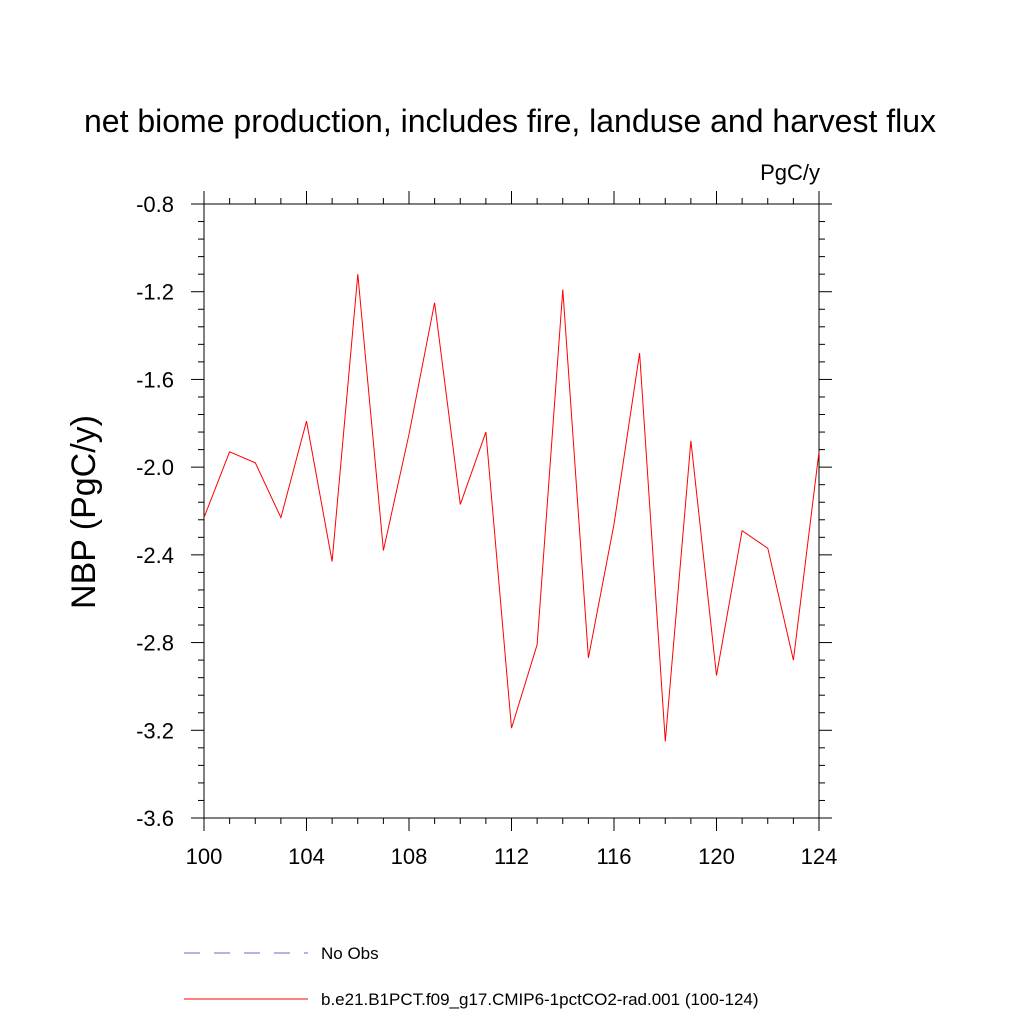  What do you see at coordinates (155, 643) in the screenshot?
I see `y-tick-label: -2.8` at bounding box center [155, 643].